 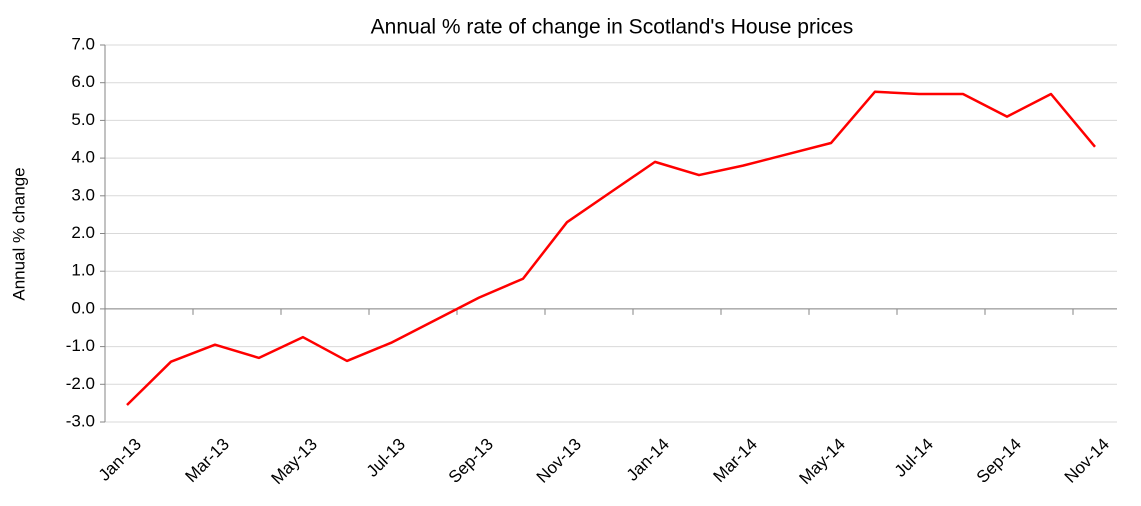 I want to click on x-tick-label: Nov-14, so click(x=1087, y=461).